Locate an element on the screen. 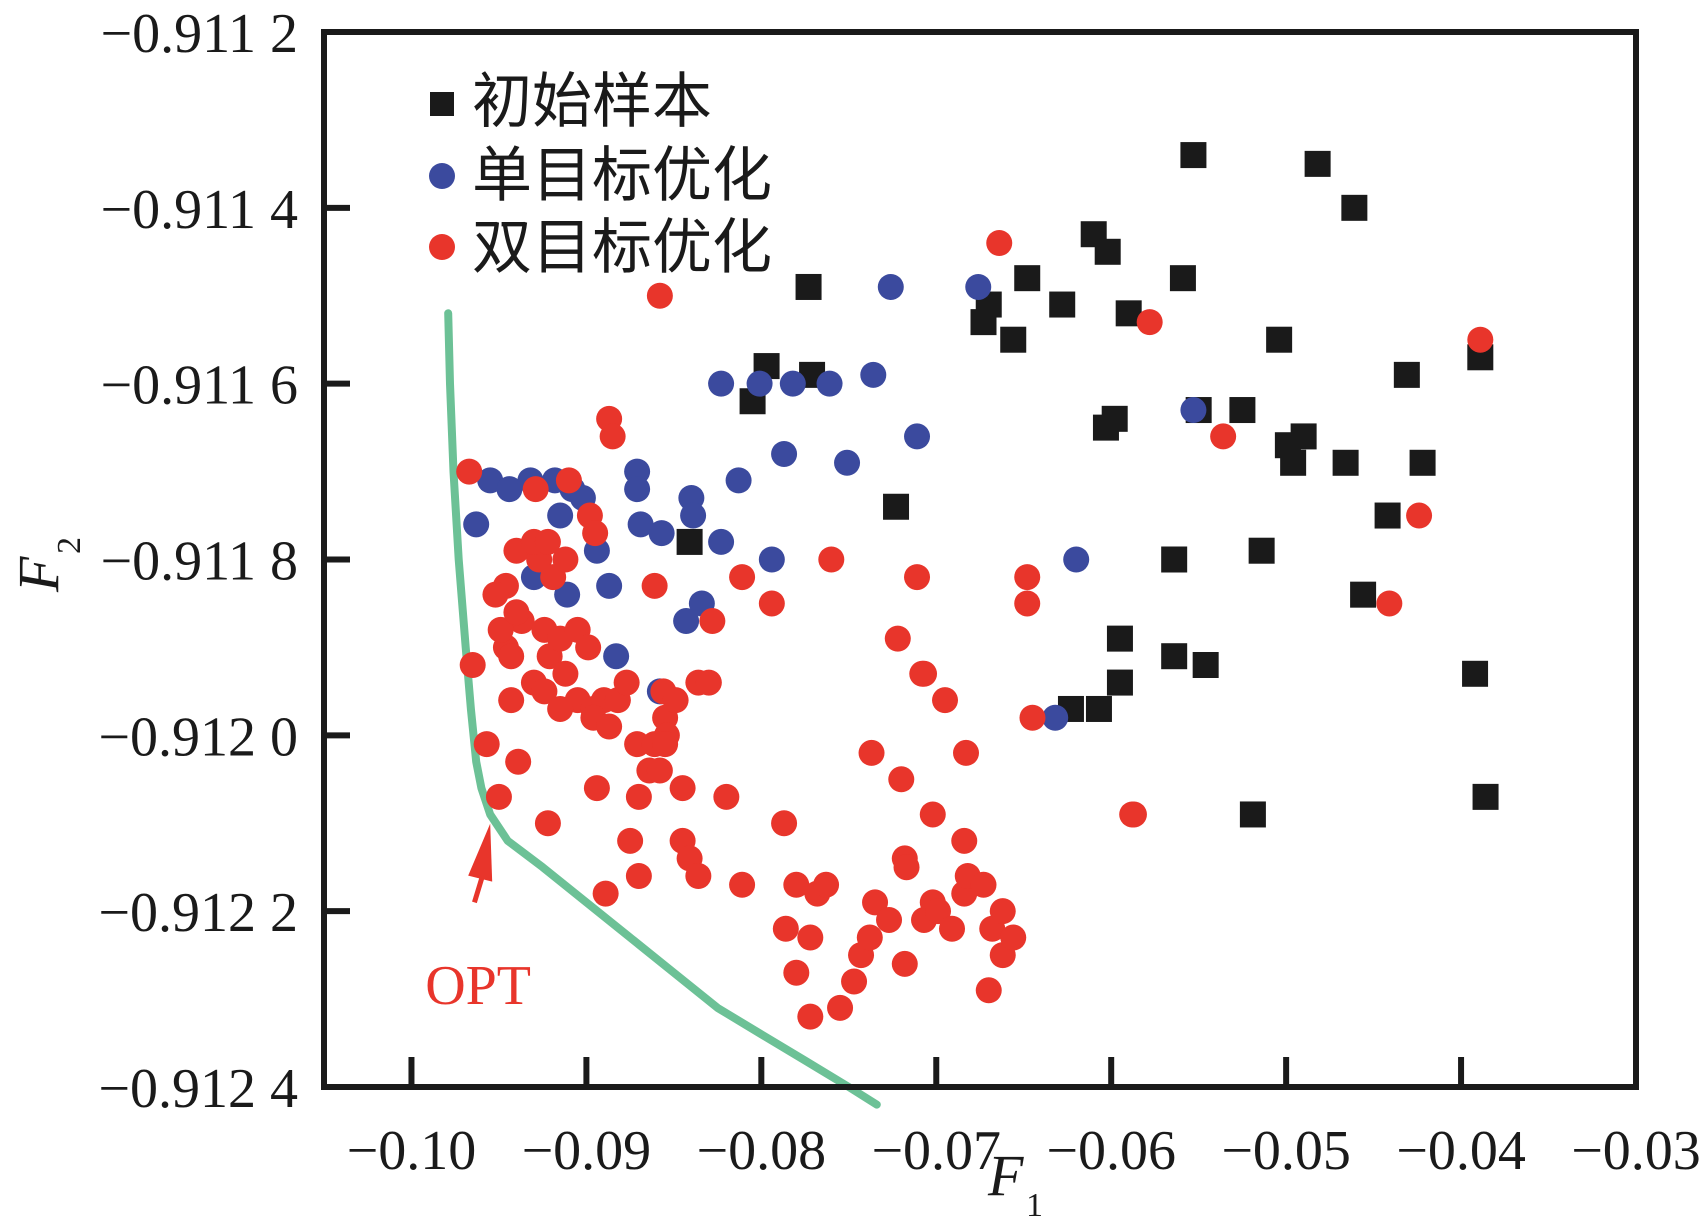 The height and width of the screenshot is (1226, 1705). y-tick-label: −0.912 2 is located at coordinates (198, 913).